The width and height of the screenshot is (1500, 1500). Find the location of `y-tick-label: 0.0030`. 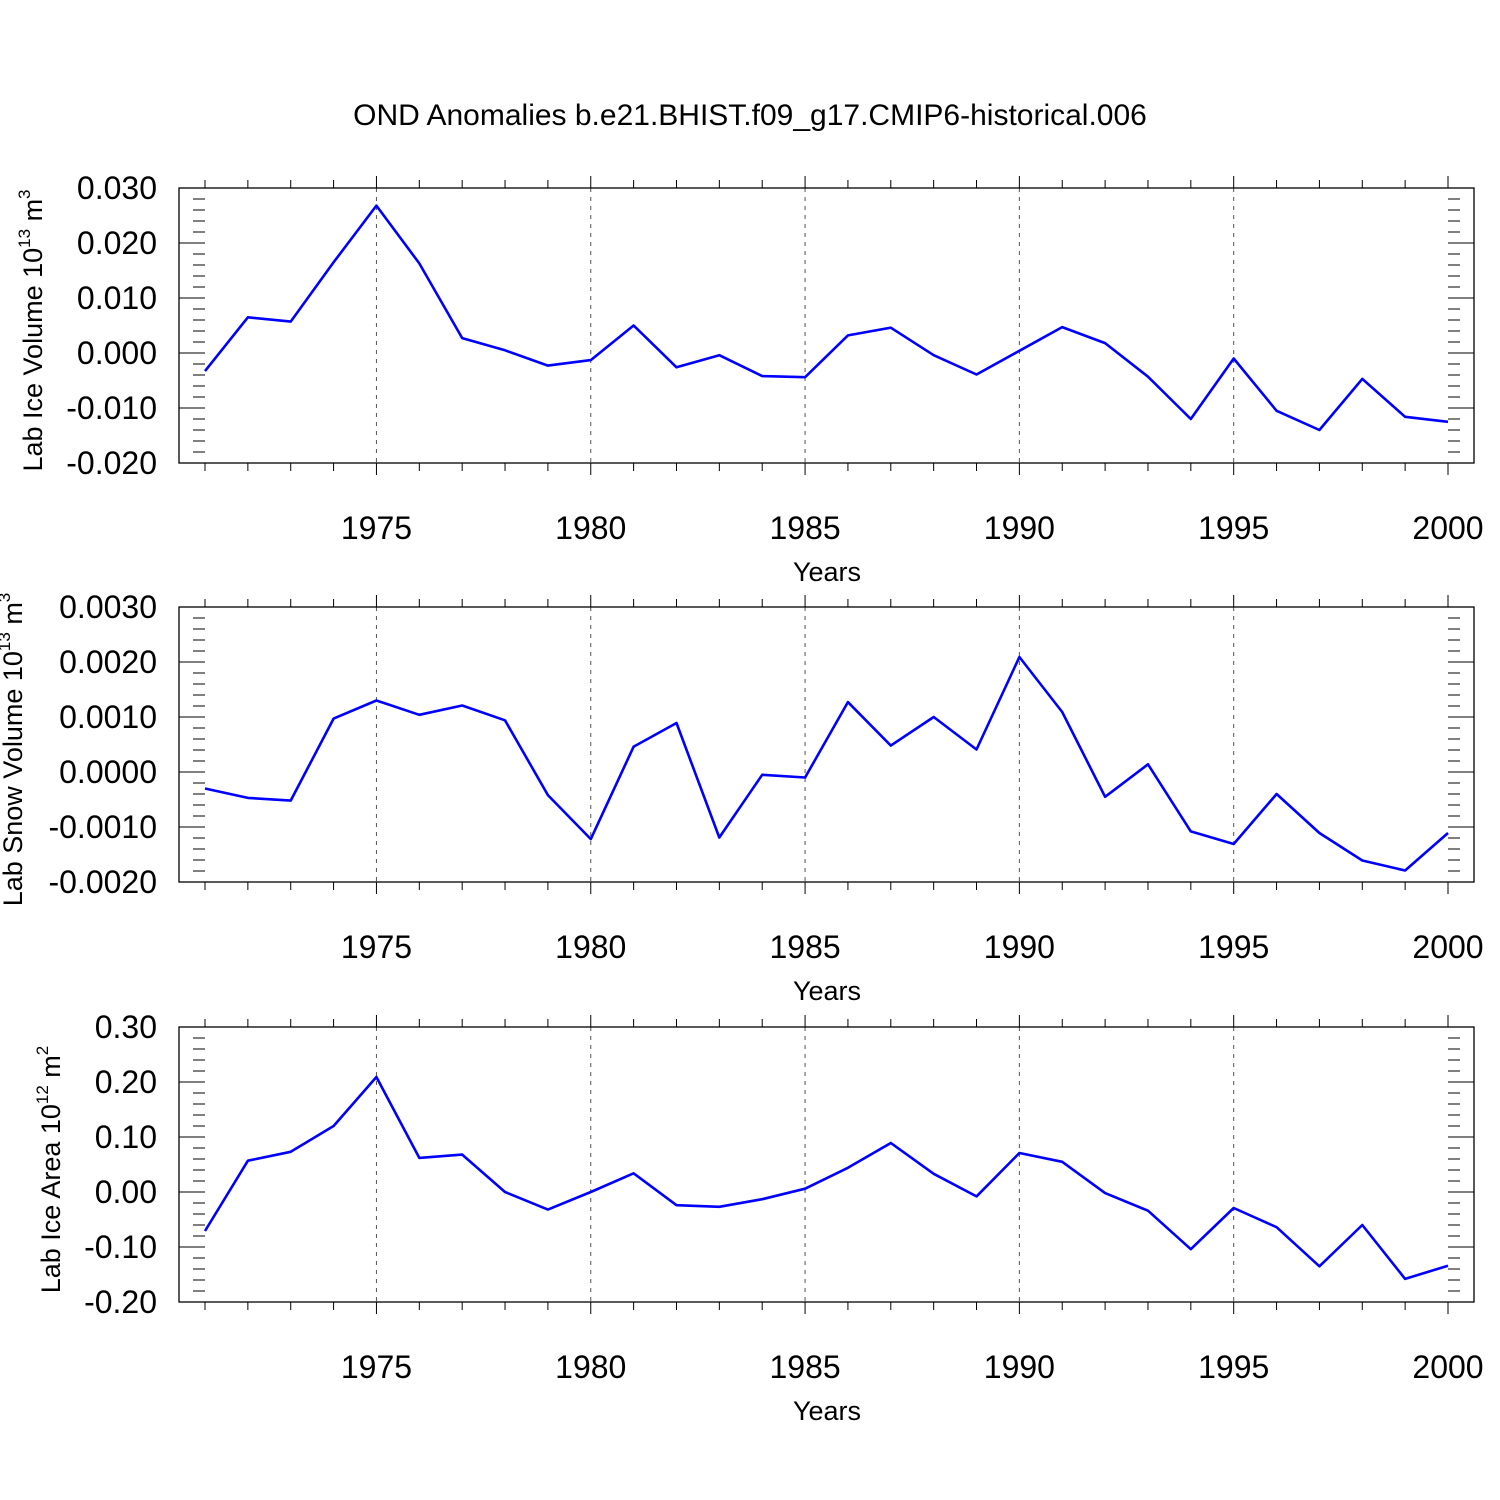

y-tick-label: 0.0030 is located at coordinates (108, 607).